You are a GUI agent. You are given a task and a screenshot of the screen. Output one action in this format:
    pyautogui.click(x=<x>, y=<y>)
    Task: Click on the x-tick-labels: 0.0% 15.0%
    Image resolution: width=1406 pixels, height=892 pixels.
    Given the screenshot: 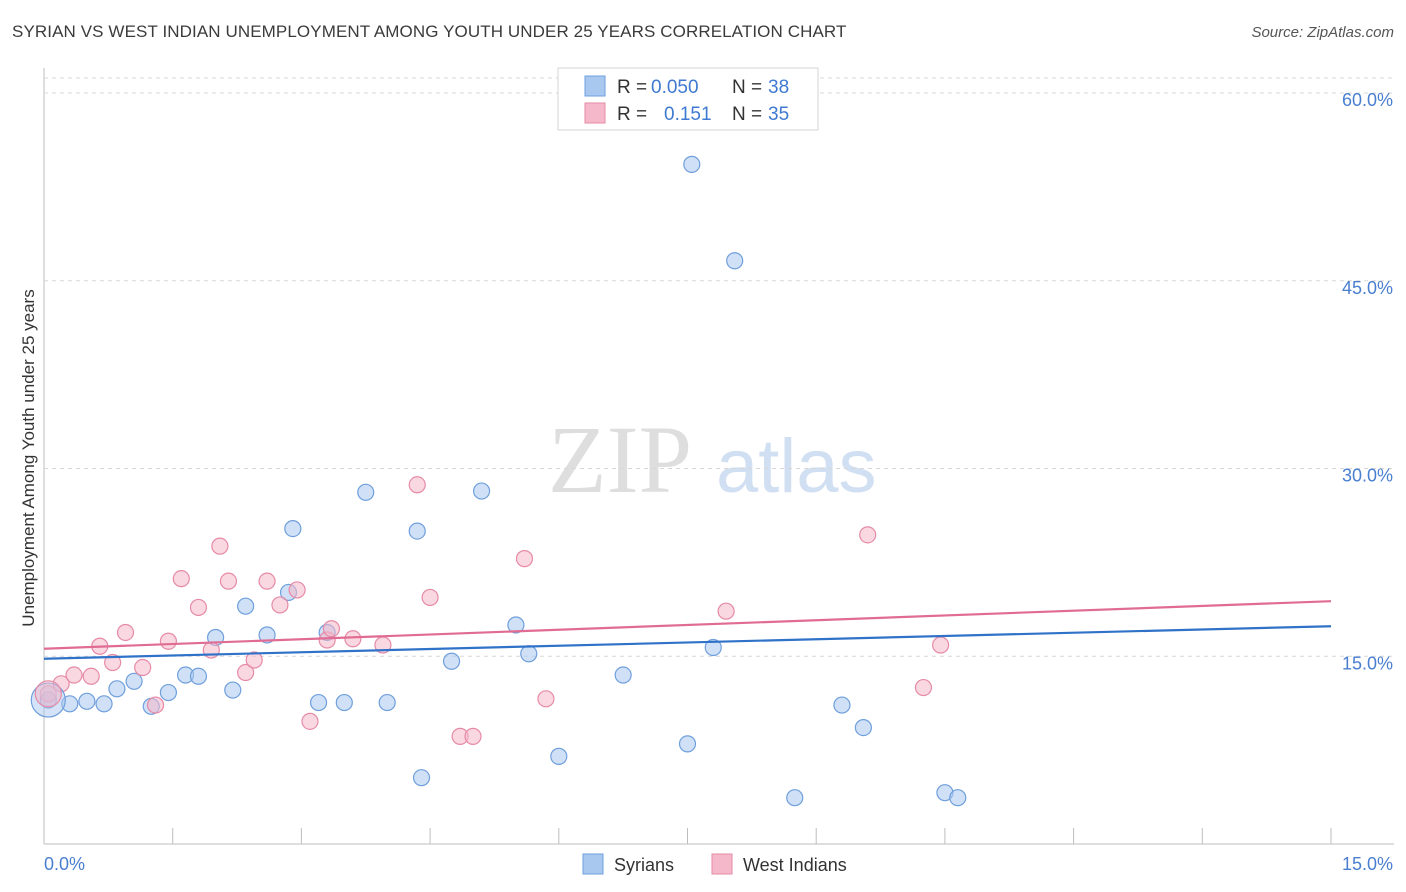 What is the action you would take?
    pyautogui.click(x=718, y=864)
    